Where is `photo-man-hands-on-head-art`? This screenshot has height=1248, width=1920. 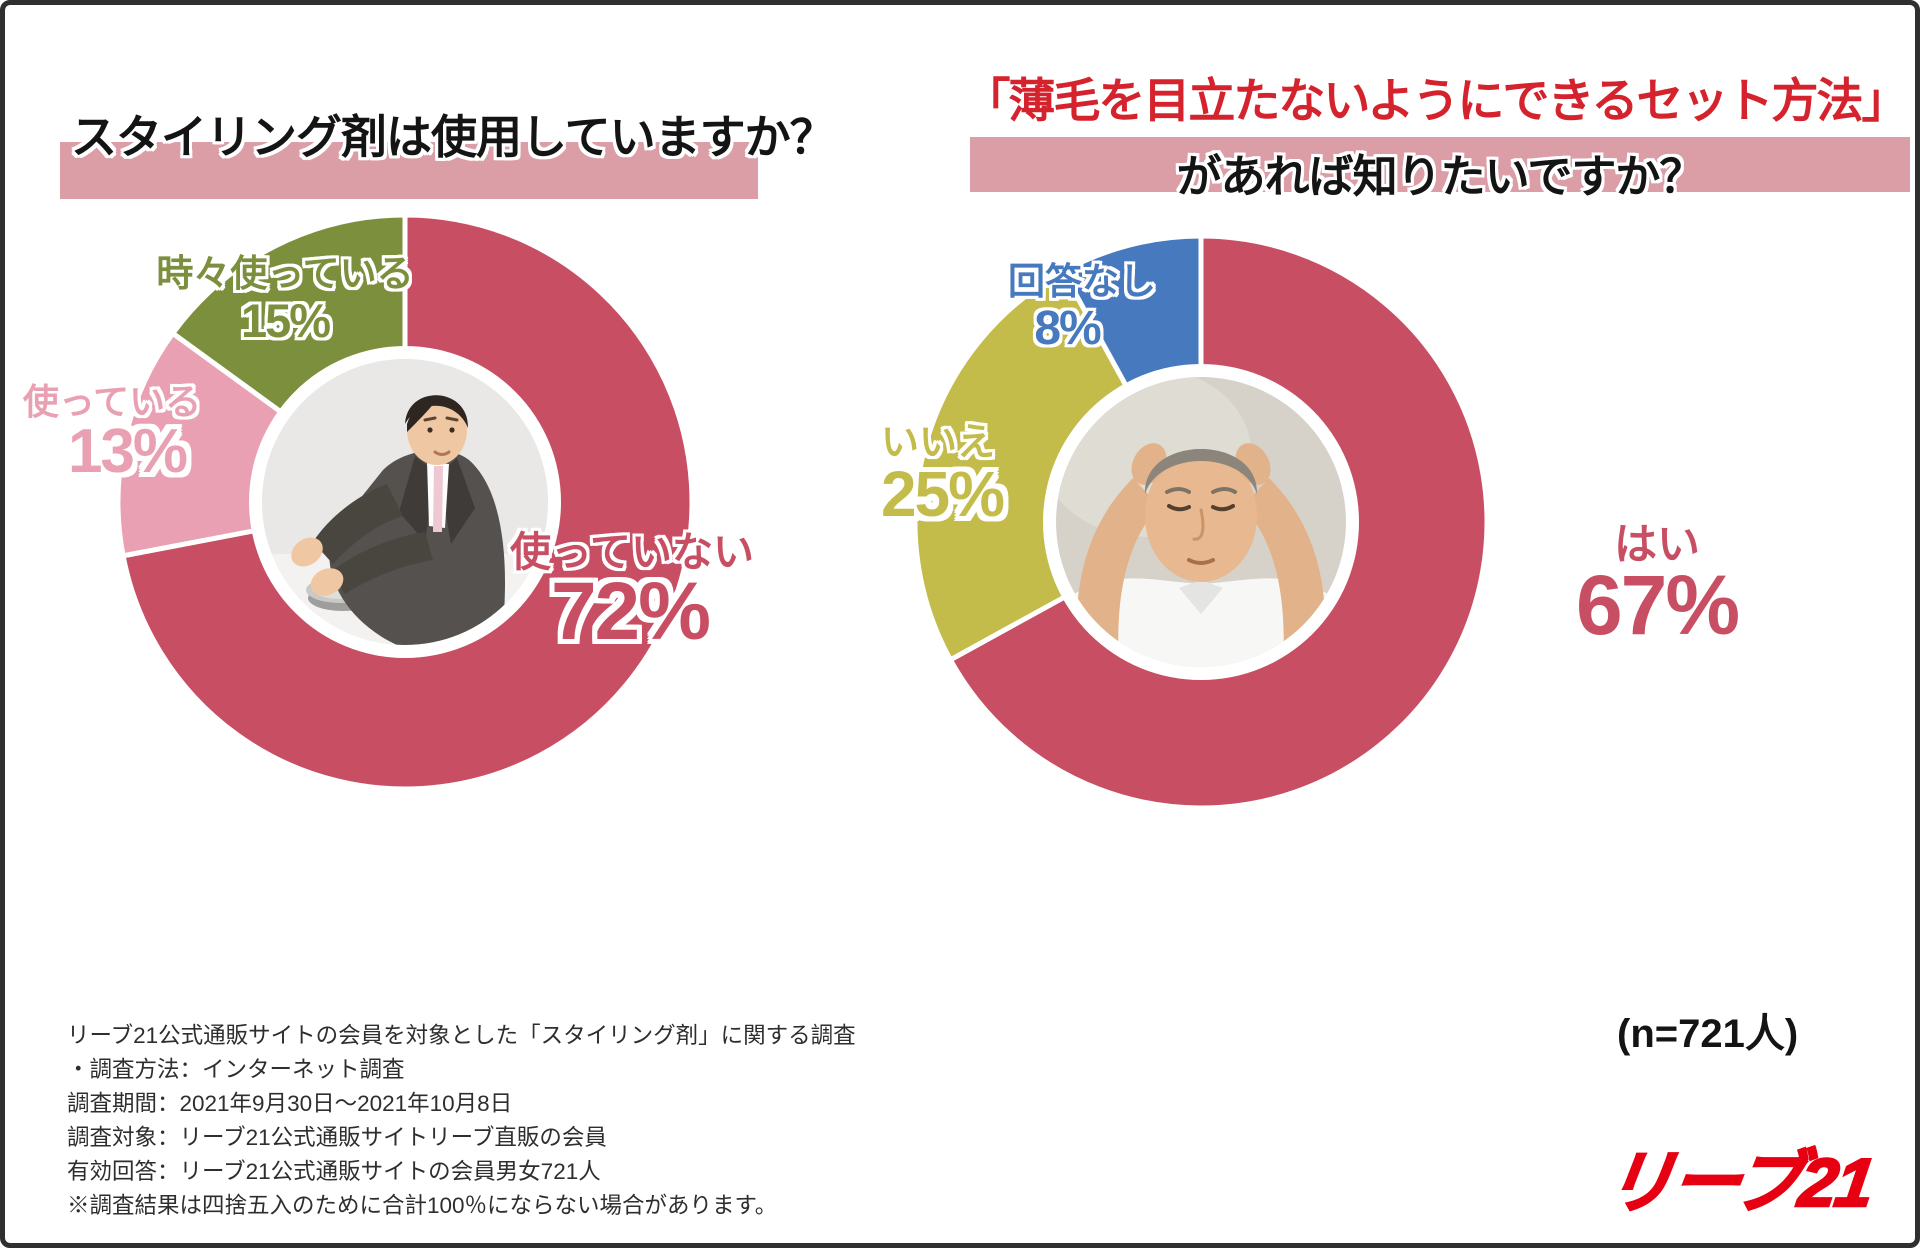 photo-man-hands-on-head-art is located at coordinates (1201, 522).